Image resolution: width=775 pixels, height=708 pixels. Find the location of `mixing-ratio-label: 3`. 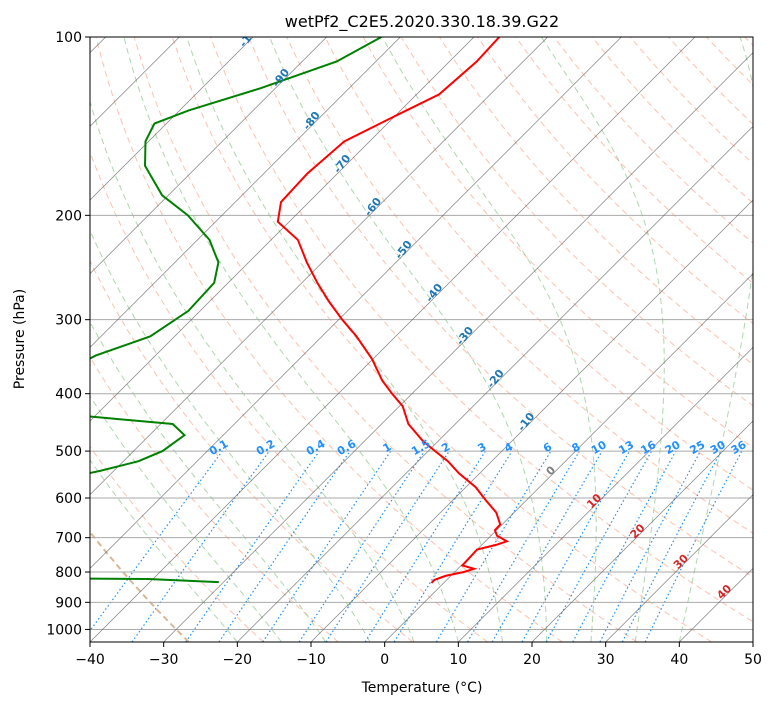

mixing-ratio-label: 3 is located at coordinates (481, 447).